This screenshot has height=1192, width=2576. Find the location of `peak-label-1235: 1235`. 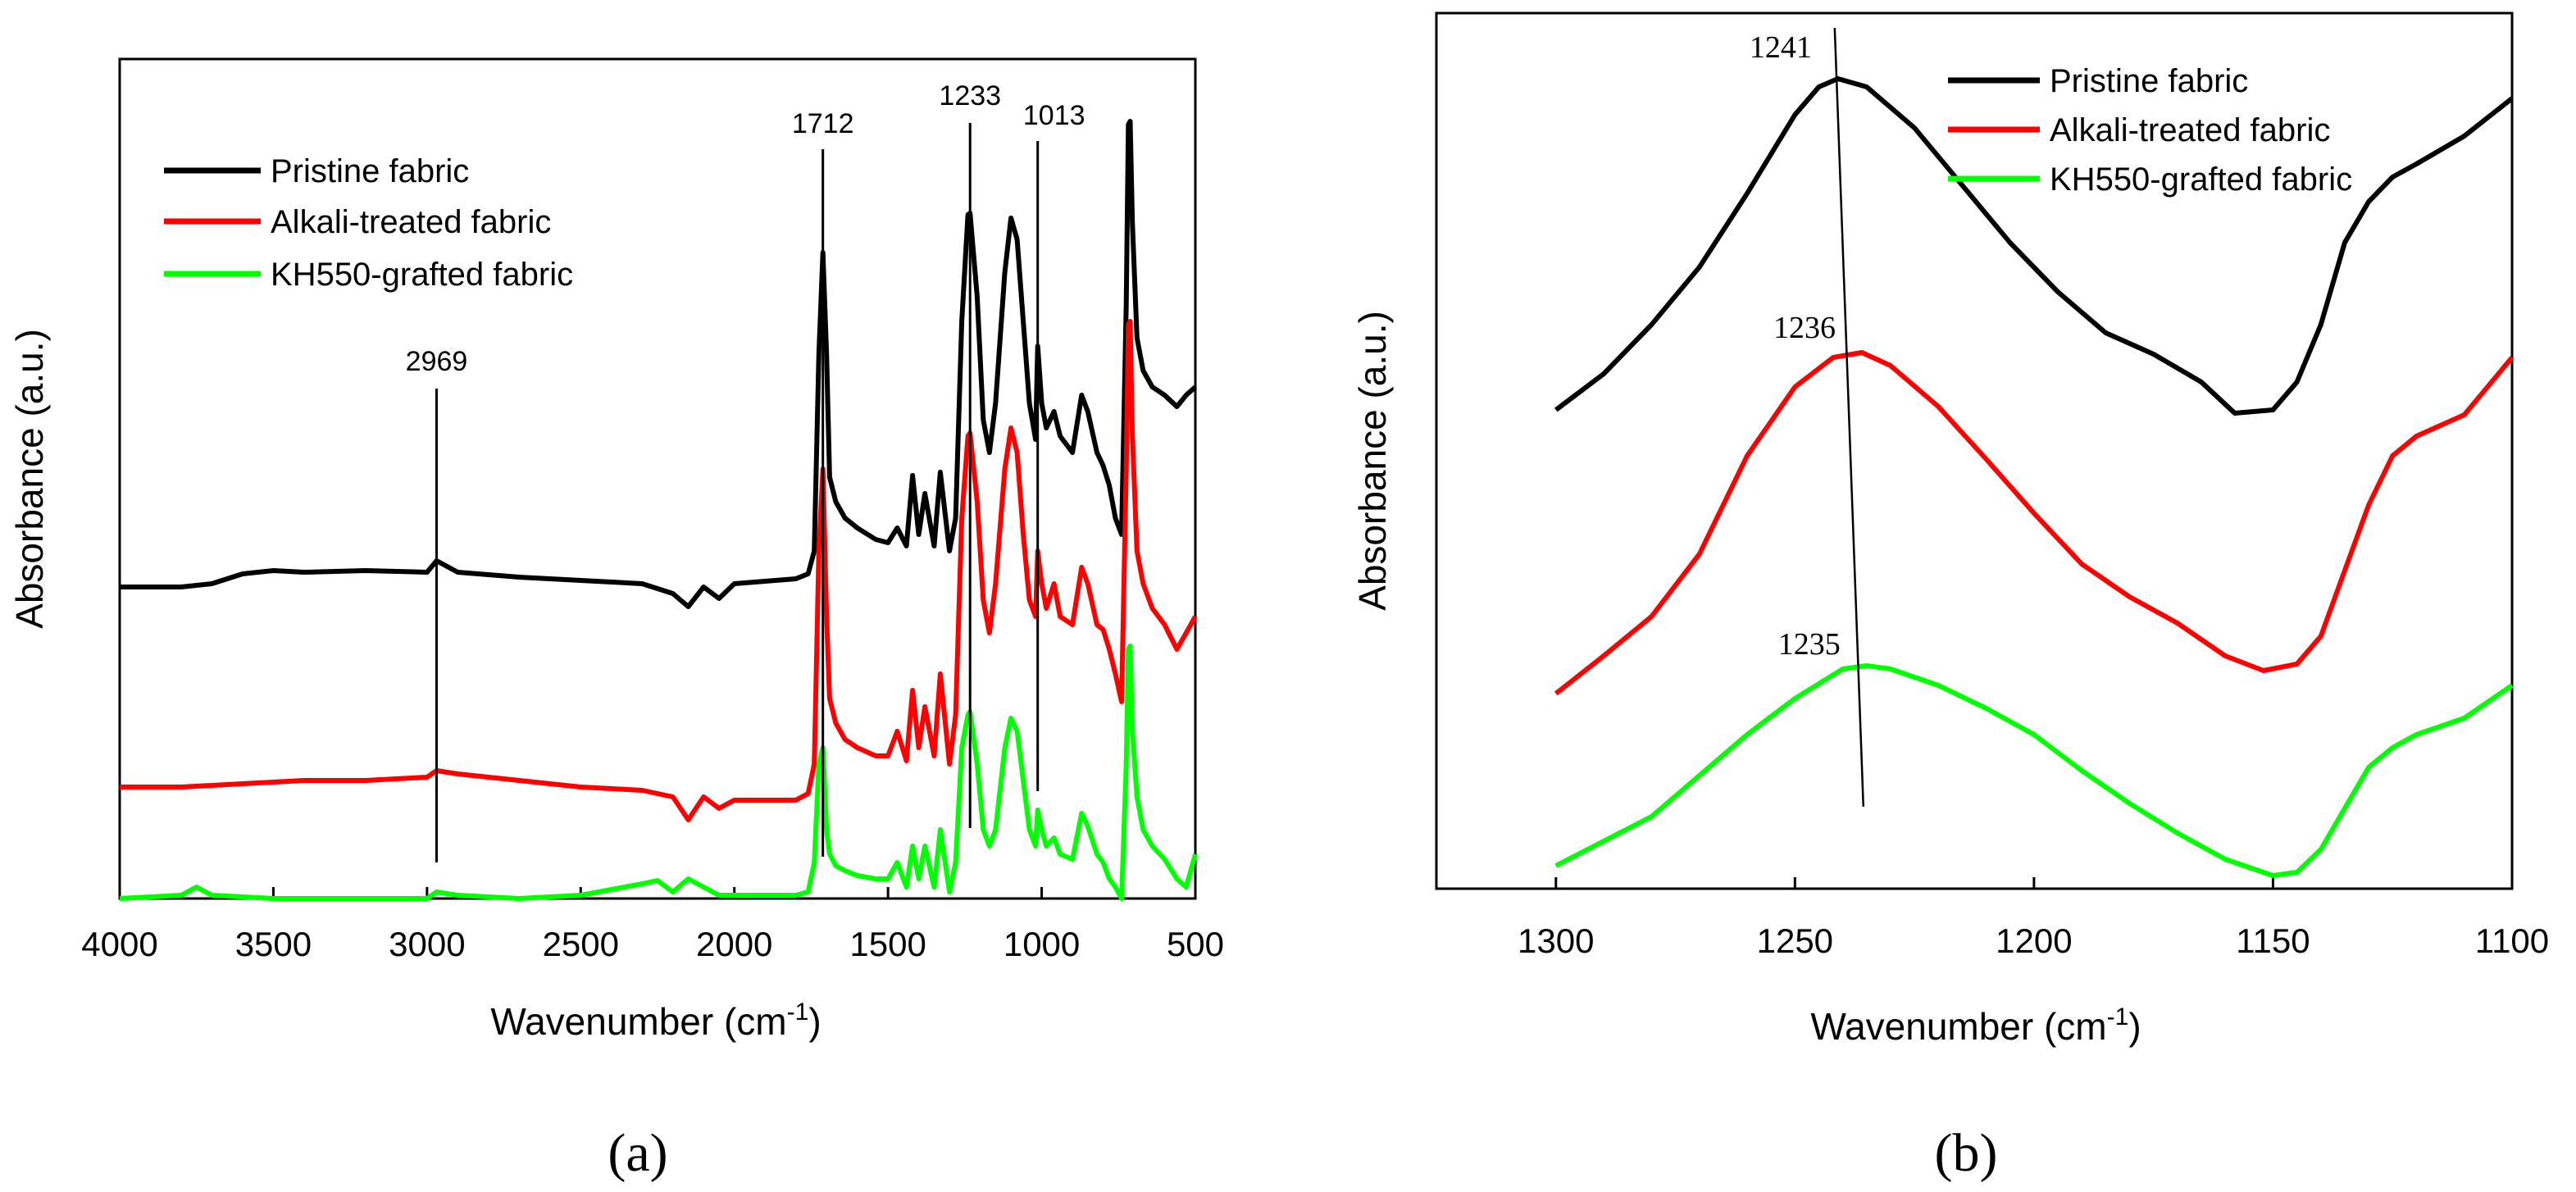

peak-label-1235: 1235 is located at coordinates (1810, 644).